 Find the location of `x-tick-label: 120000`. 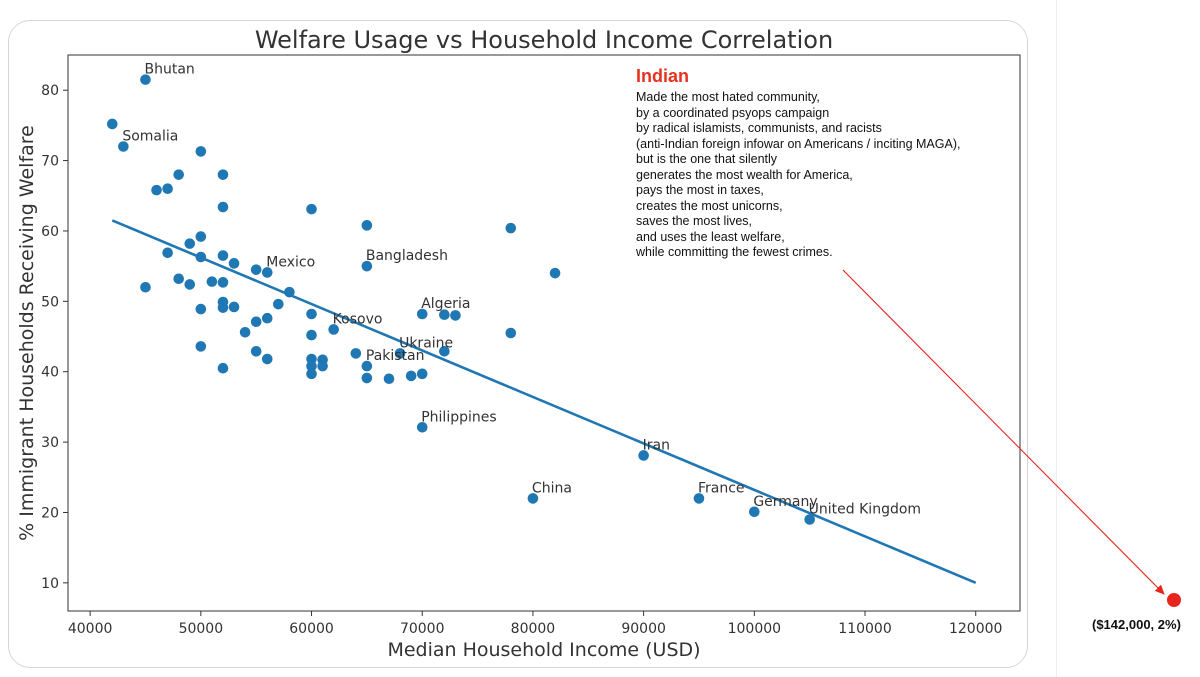

x-tick-label: 120000 is located at coordinates (975, 629).